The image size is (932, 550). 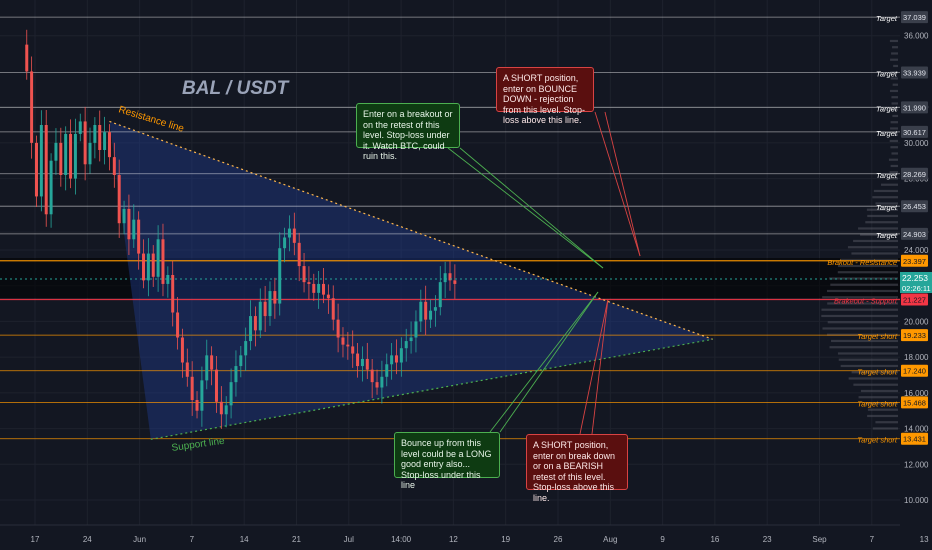 What do you see at coordinates (916, 464) in the screenshot?
I see `price-tick-label: 12.000` at bounding box center [916, 464].